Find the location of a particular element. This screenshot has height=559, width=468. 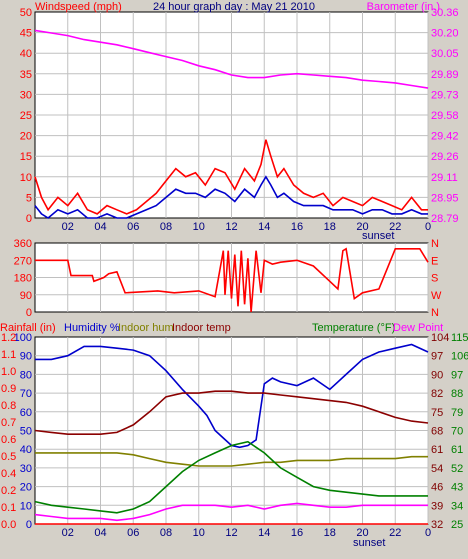

humidity-axis-label: Humidity % is located at coordinates (92, 328).